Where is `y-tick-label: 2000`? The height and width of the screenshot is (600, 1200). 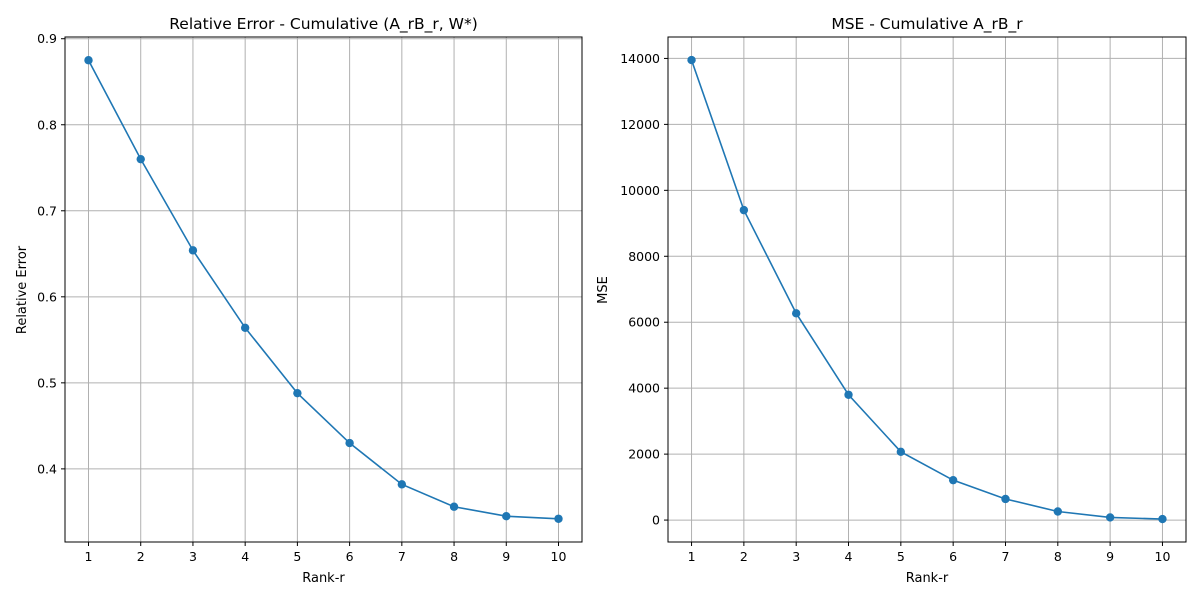
y-tick-label: 2000 is located at coordinates (644, 454).